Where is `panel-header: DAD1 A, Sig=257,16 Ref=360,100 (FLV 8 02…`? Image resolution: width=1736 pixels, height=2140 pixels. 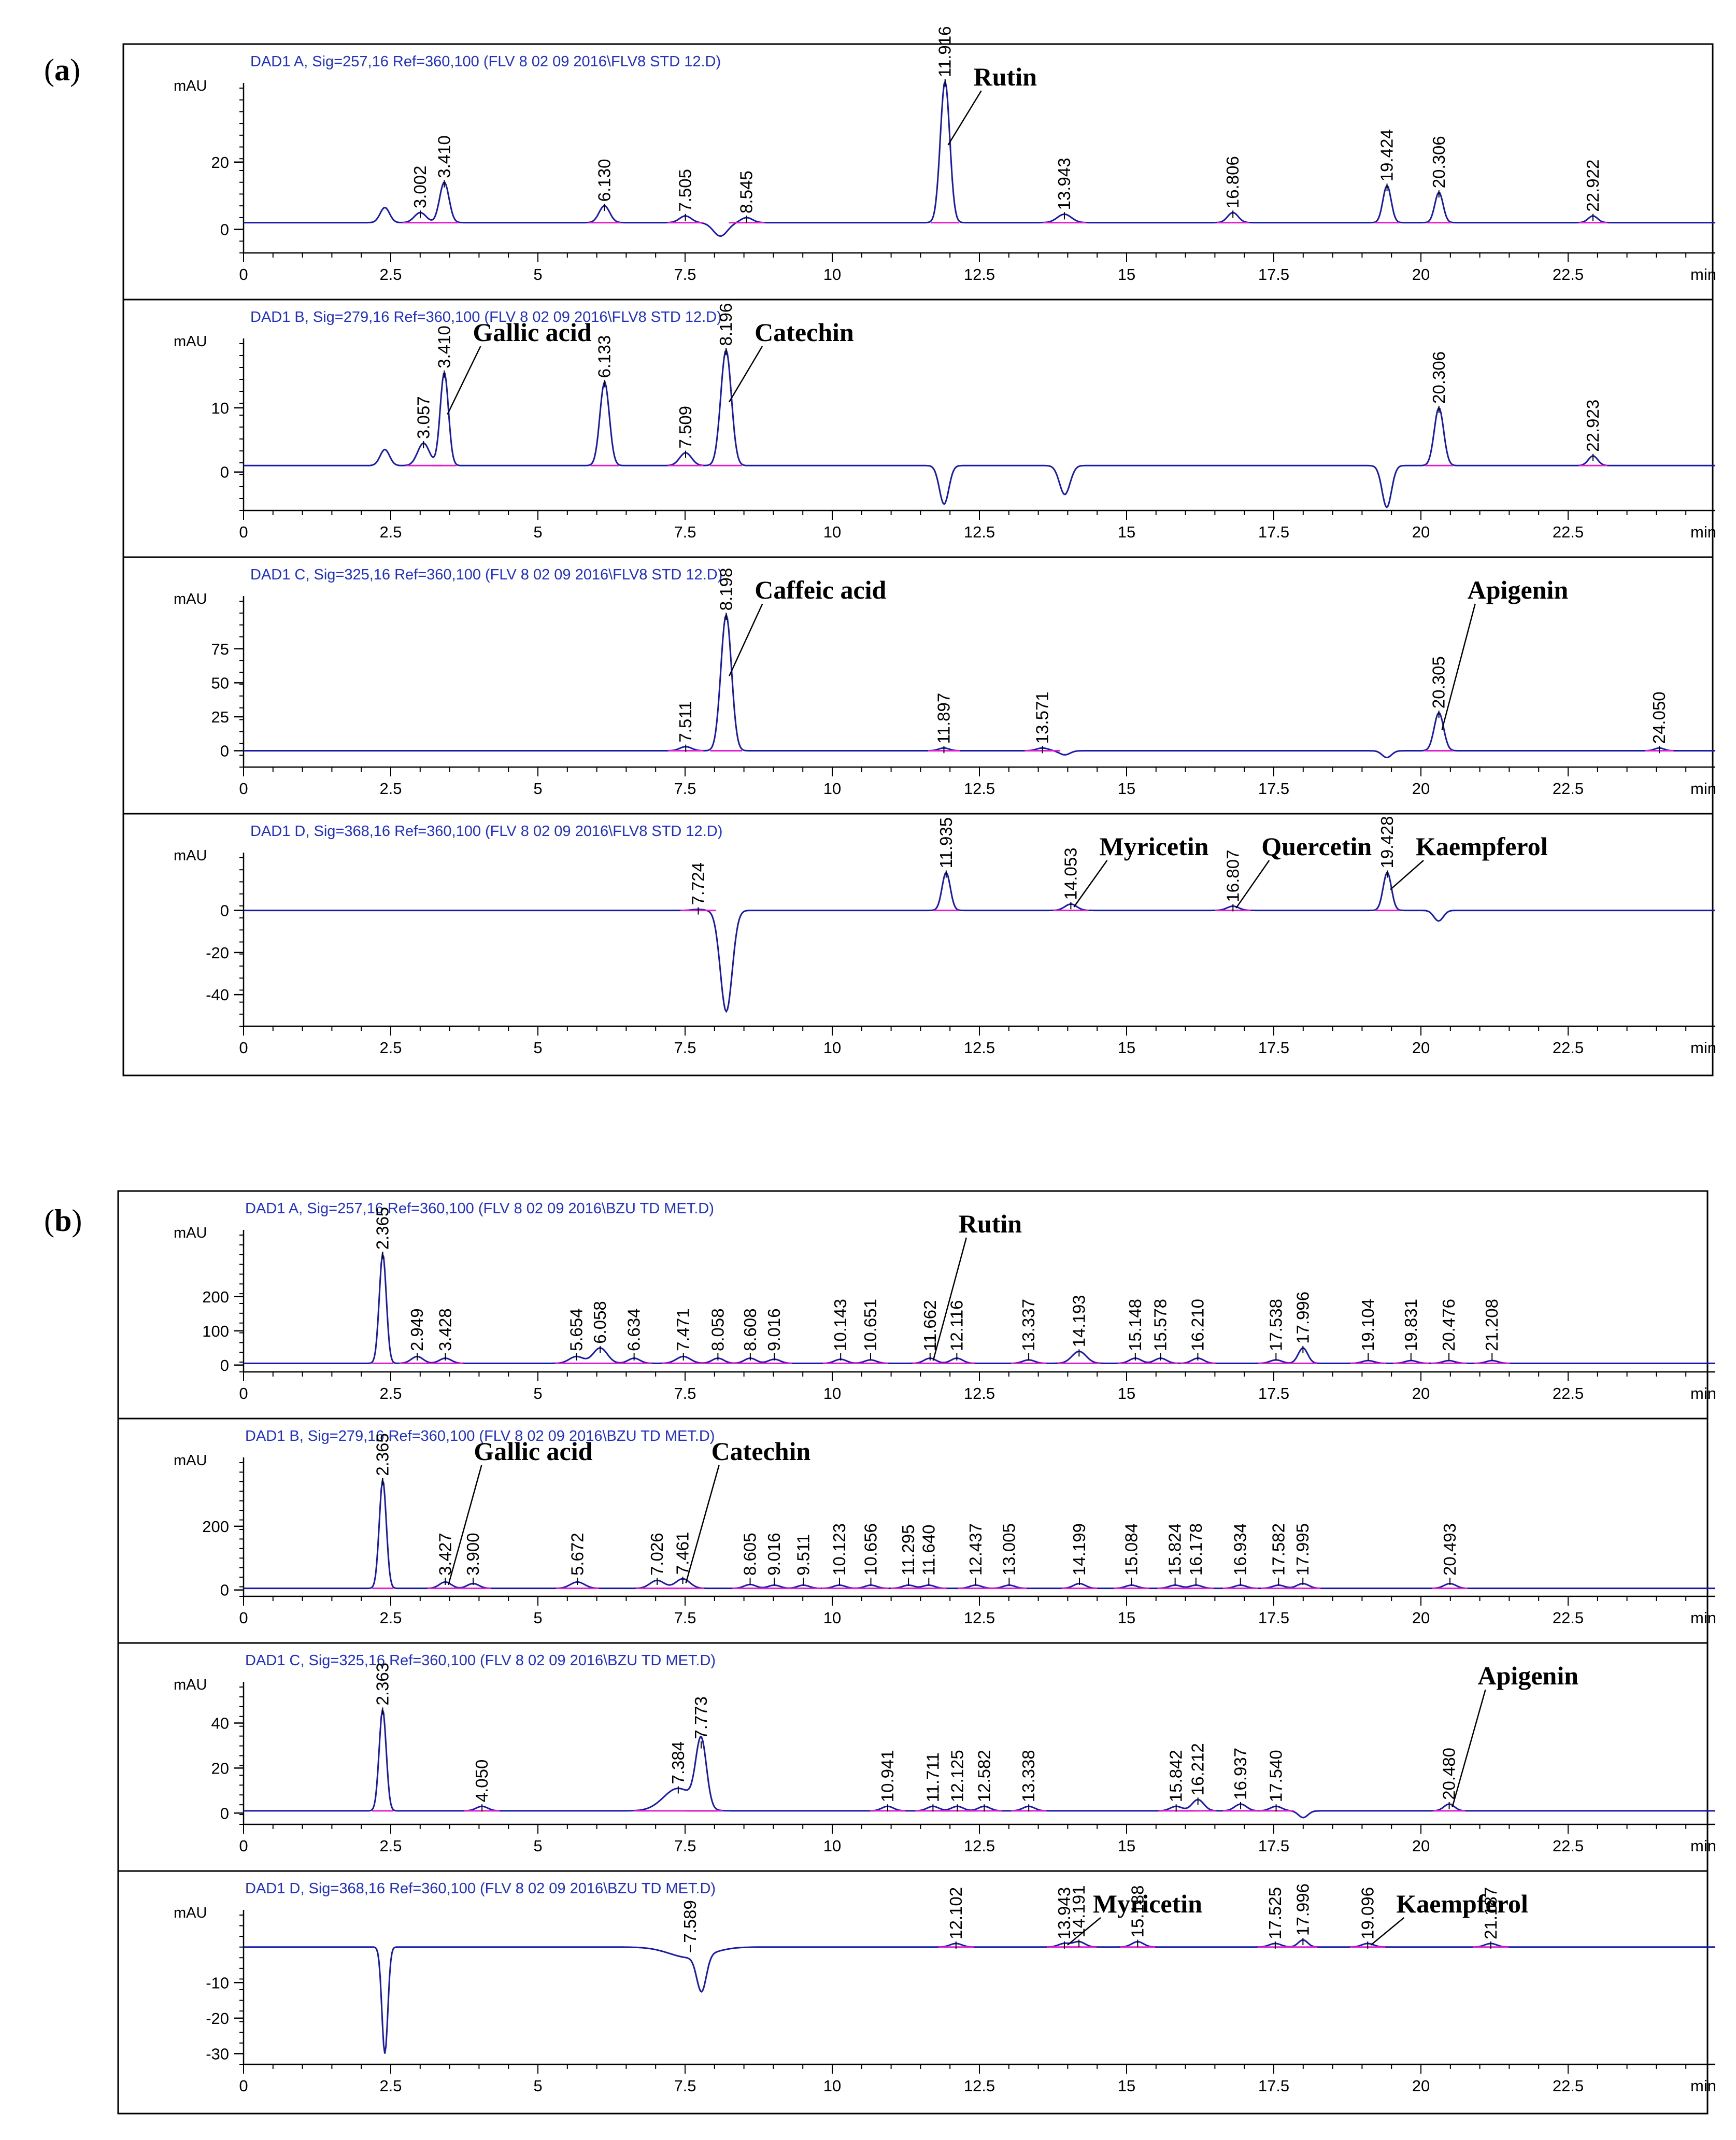
panel-header: DAD1 A, Sig=257,16 Ref=360,100 (FLV 8 02… is located at coordinates (485, 61).